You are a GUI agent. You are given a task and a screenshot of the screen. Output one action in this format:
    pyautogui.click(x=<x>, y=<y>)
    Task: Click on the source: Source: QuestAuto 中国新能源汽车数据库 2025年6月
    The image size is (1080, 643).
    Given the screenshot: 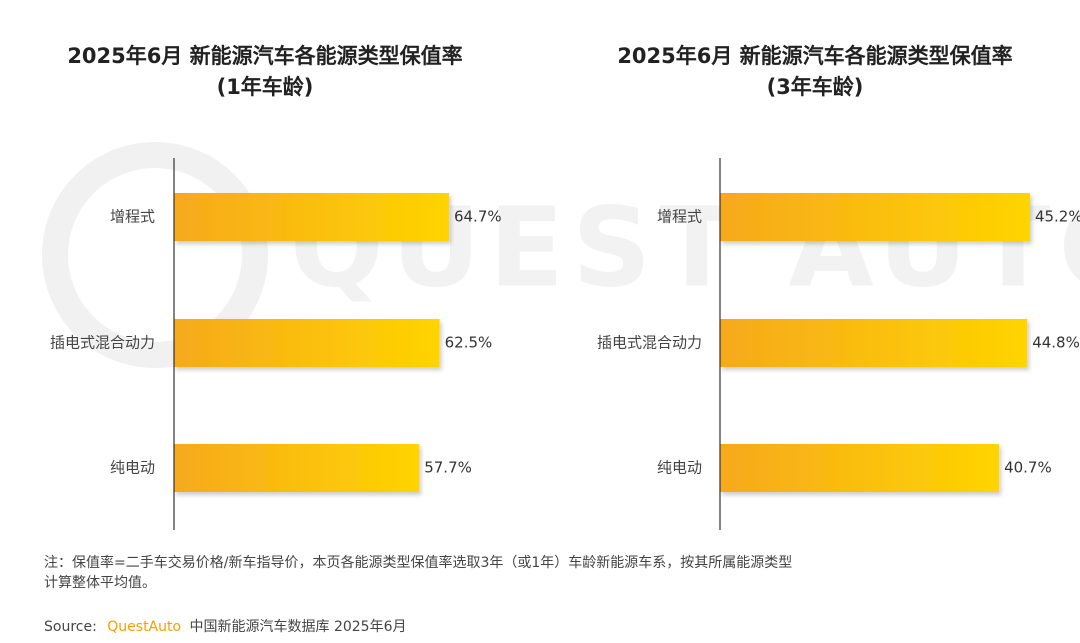 What is the action you would take?
    pyautogui.click(x=225, y=626)
    